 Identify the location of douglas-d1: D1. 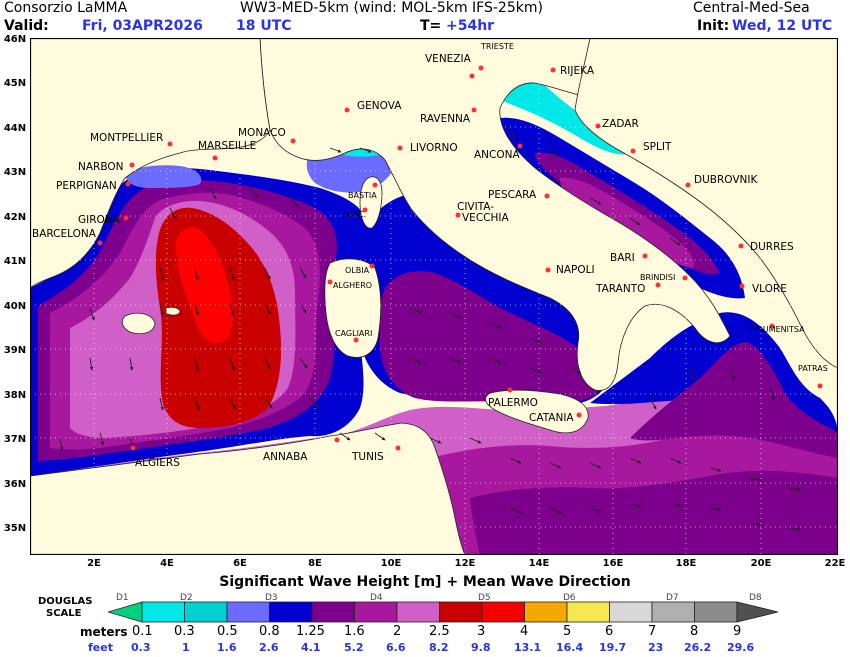
(122, 598).